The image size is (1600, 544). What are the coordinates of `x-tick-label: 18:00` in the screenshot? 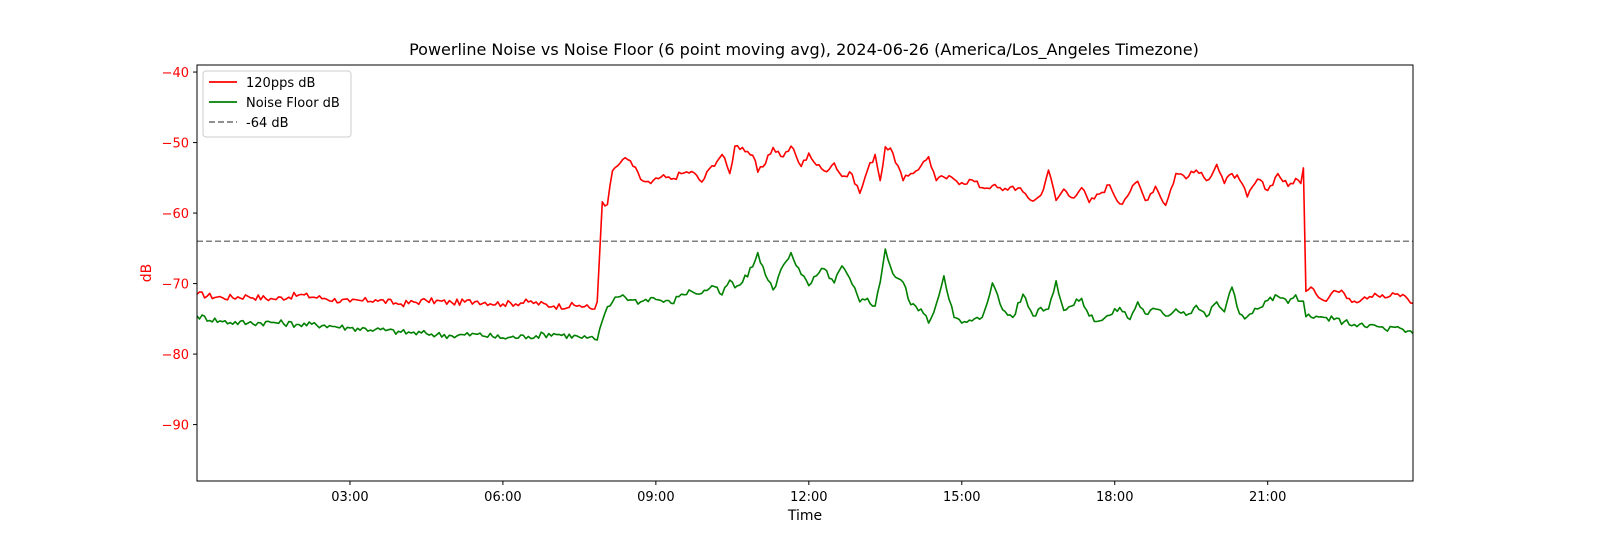 It's located at (1114, 497).